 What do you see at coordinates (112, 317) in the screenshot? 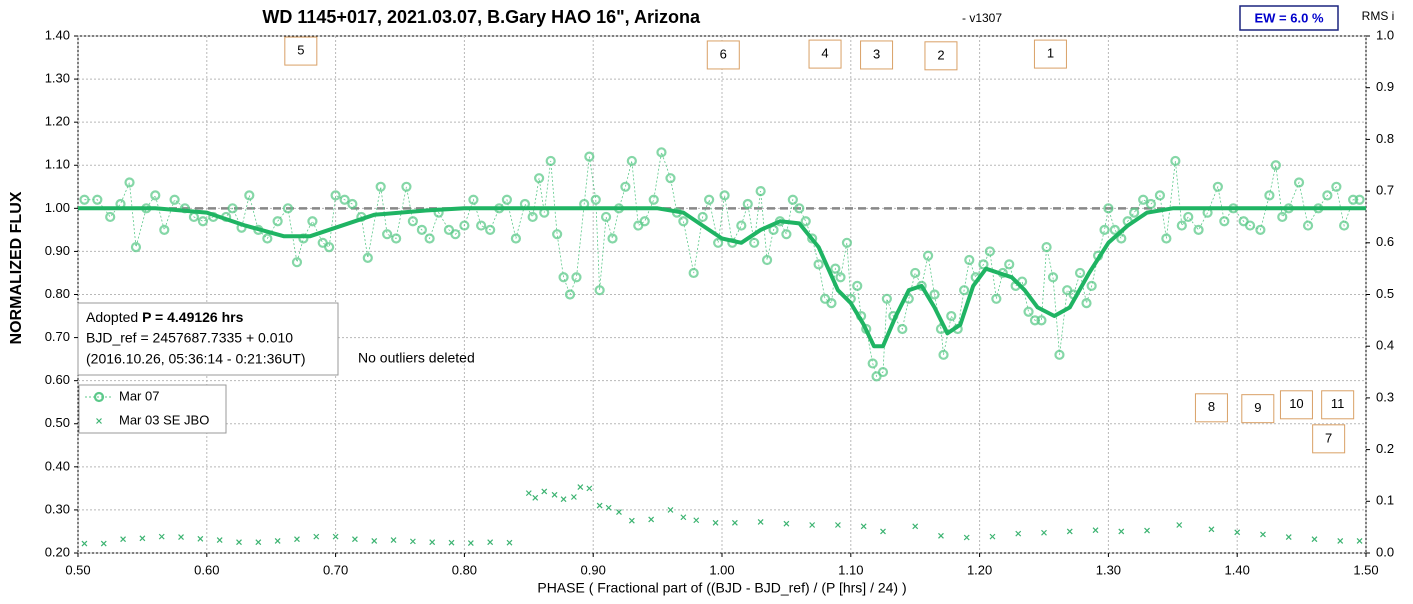
I see `info-text: Adopted` at bounding box center [112, 317].